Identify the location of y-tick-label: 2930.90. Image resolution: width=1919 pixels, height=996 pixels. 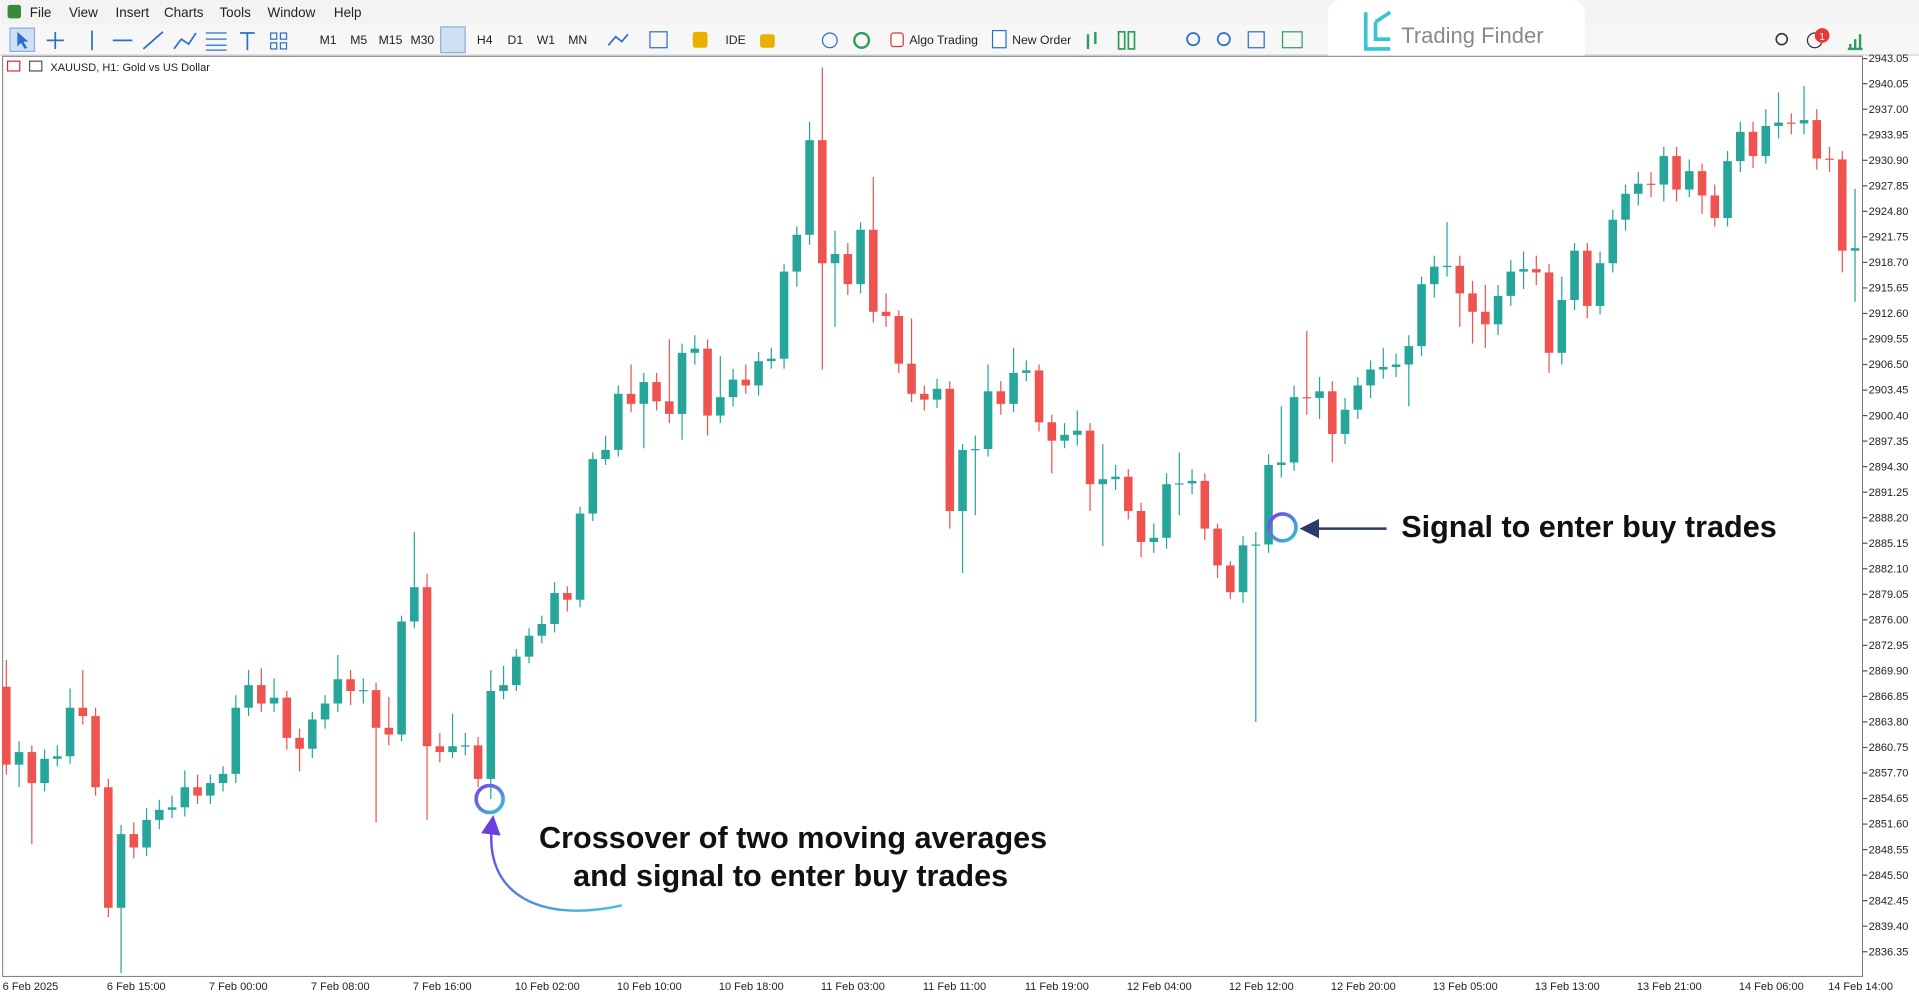
(1889, 161).